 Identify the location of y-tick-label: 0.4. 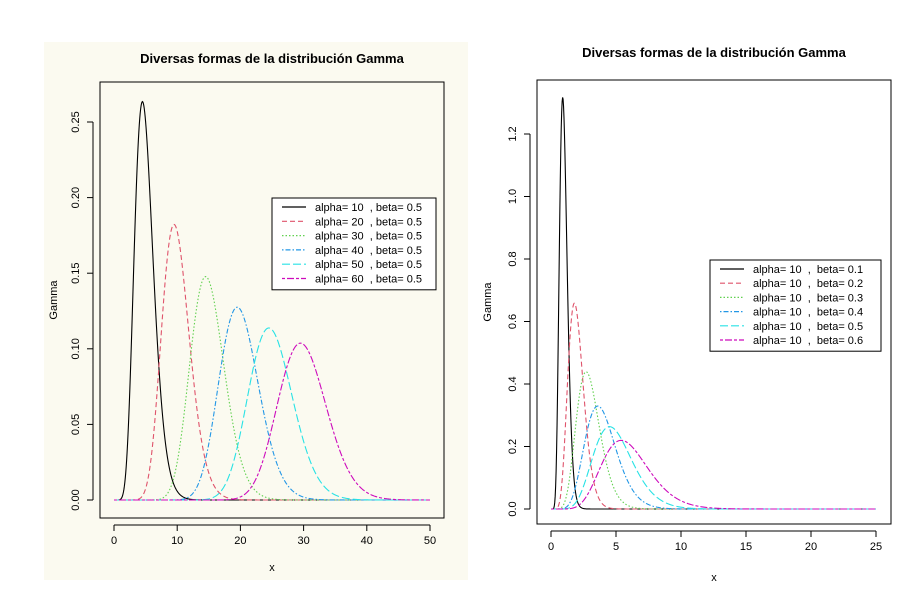
(513, 383).